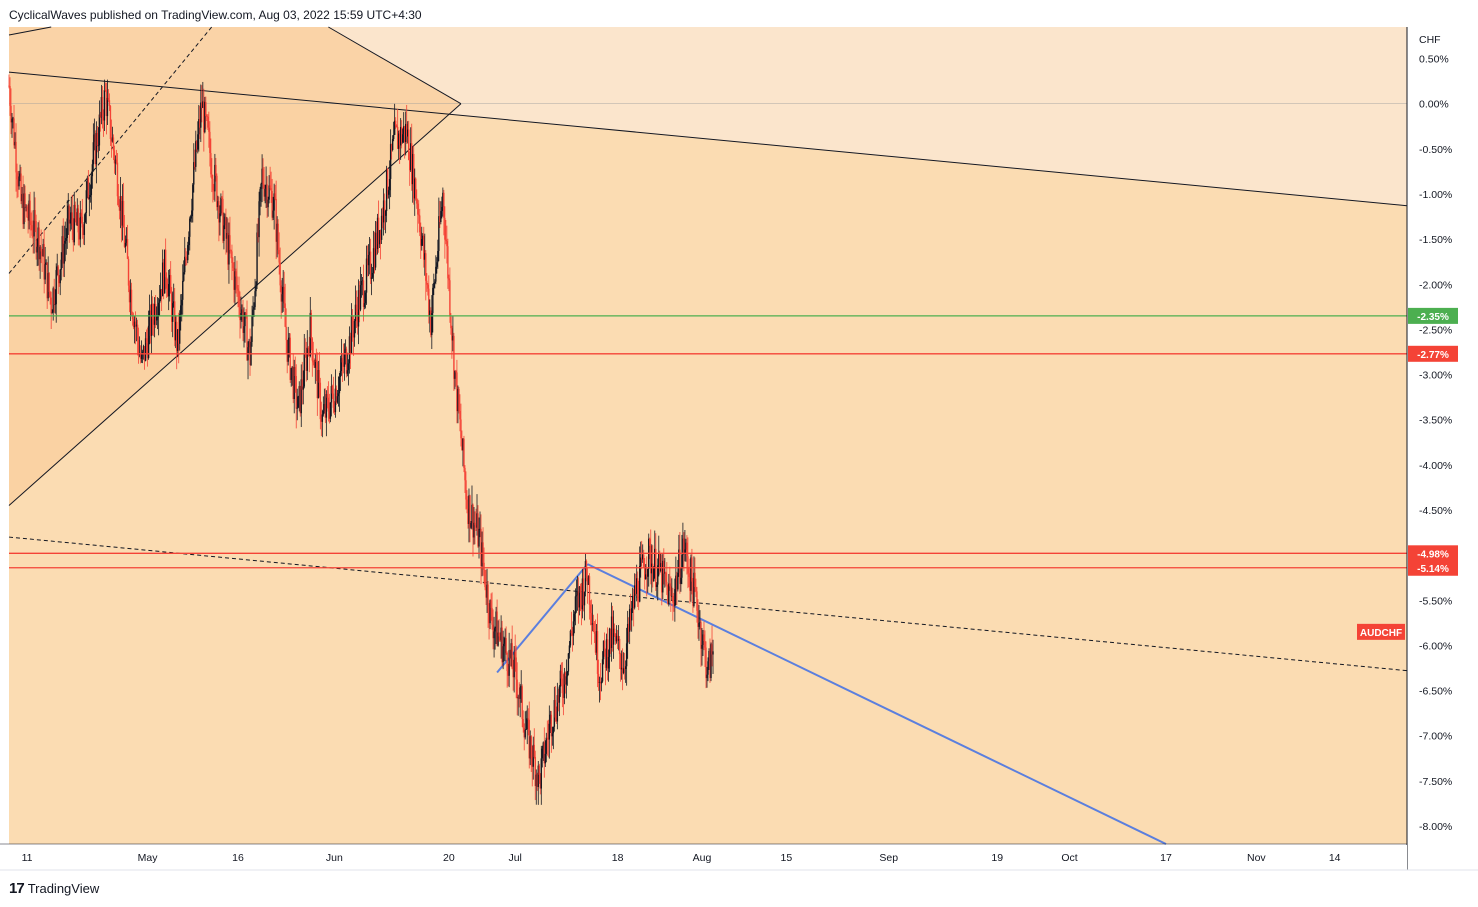 Image resolution: width=1478 pixels, height=907 pixels. What do you see at coordinates (997, 858) in the screenshot?
I see `x-tick-label: 19` at bounding box center [997, 858].